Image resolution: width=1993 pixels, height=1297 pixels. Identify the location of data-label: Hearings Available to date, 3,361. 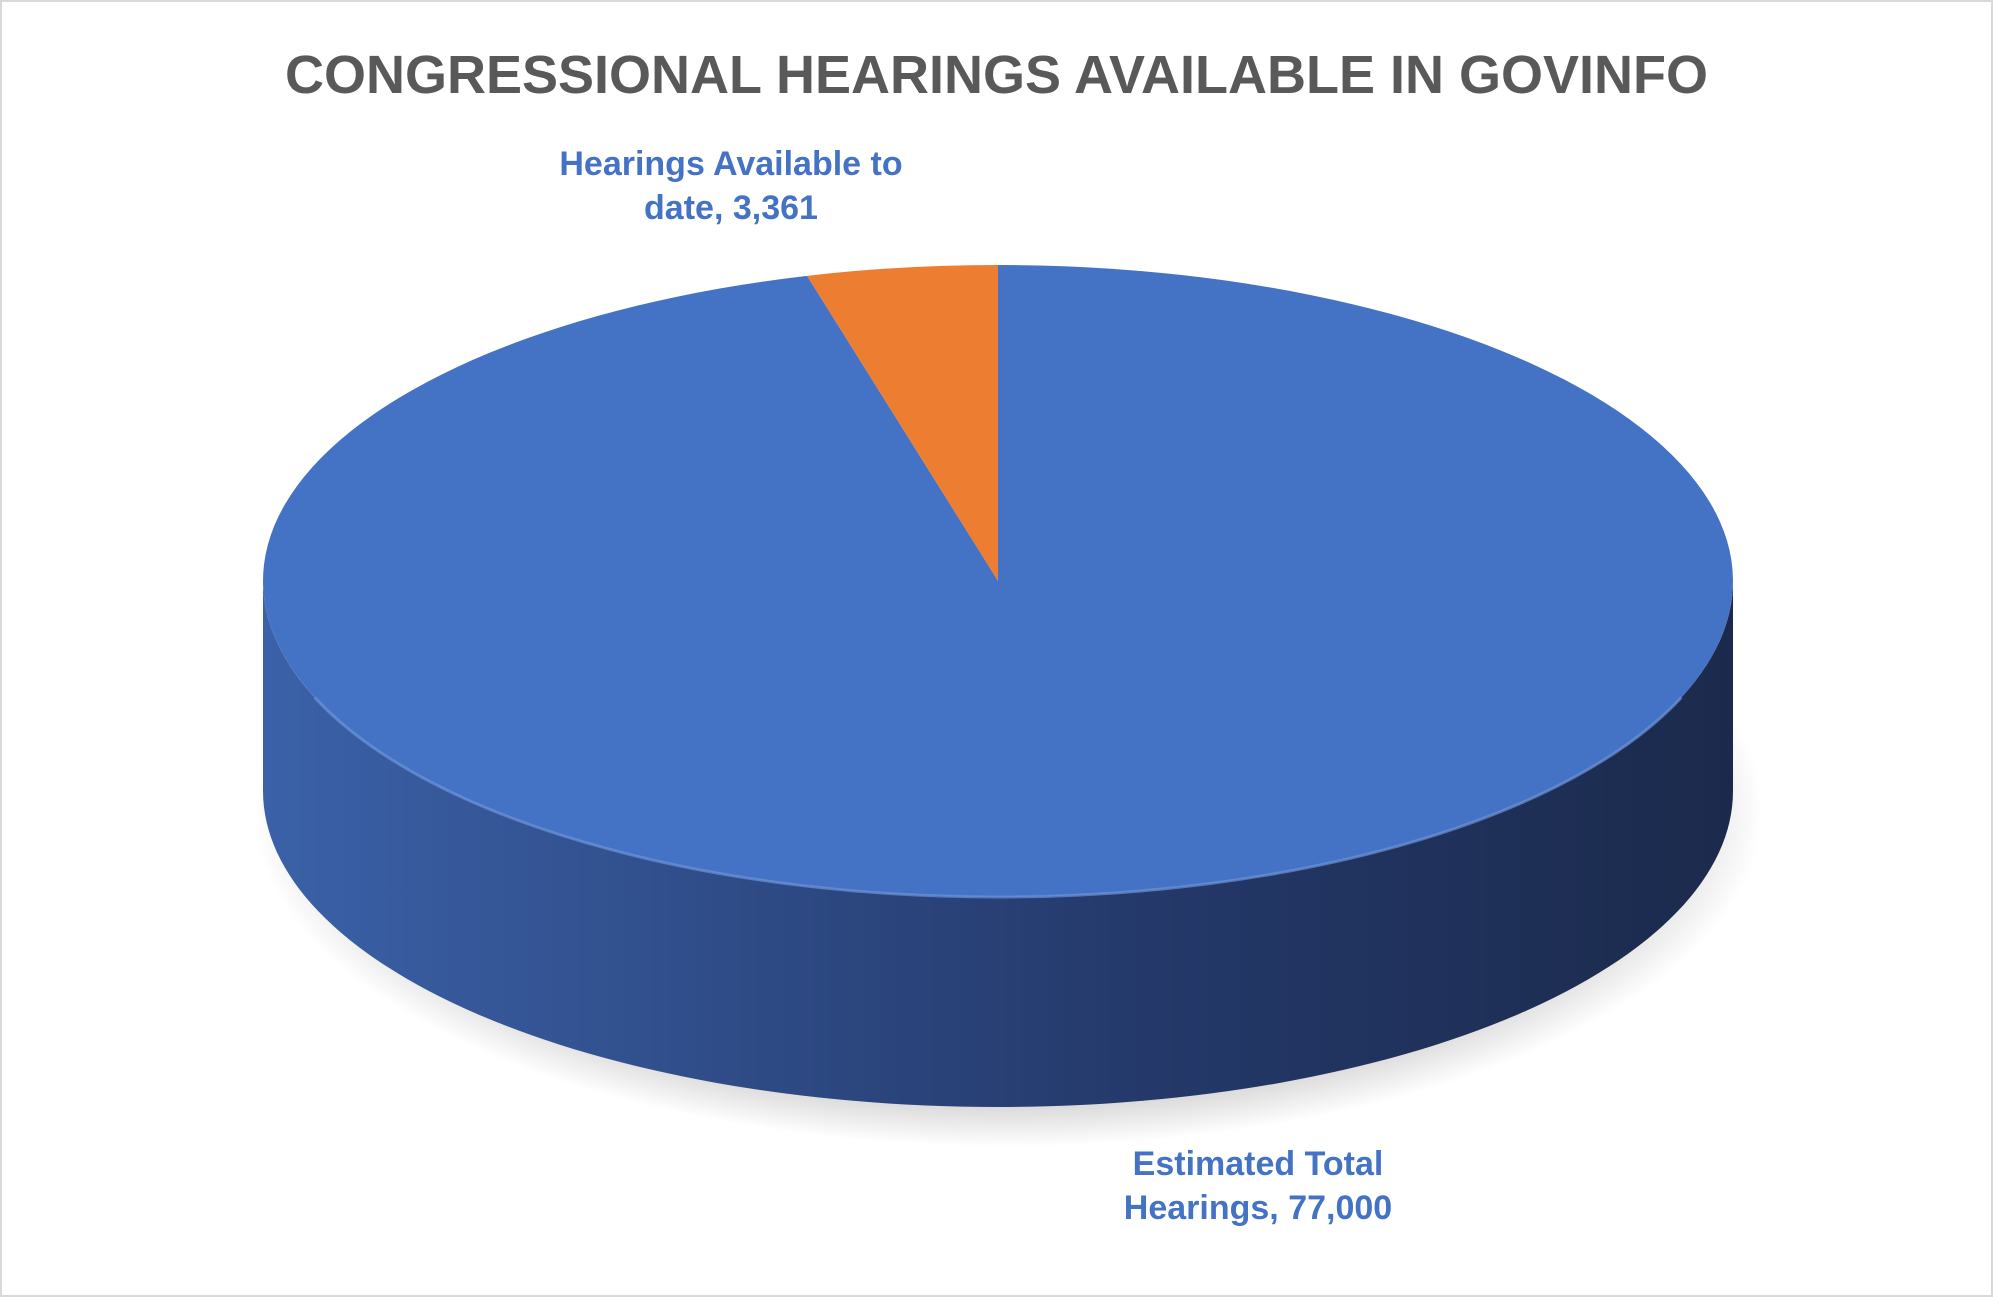
(731, 186).